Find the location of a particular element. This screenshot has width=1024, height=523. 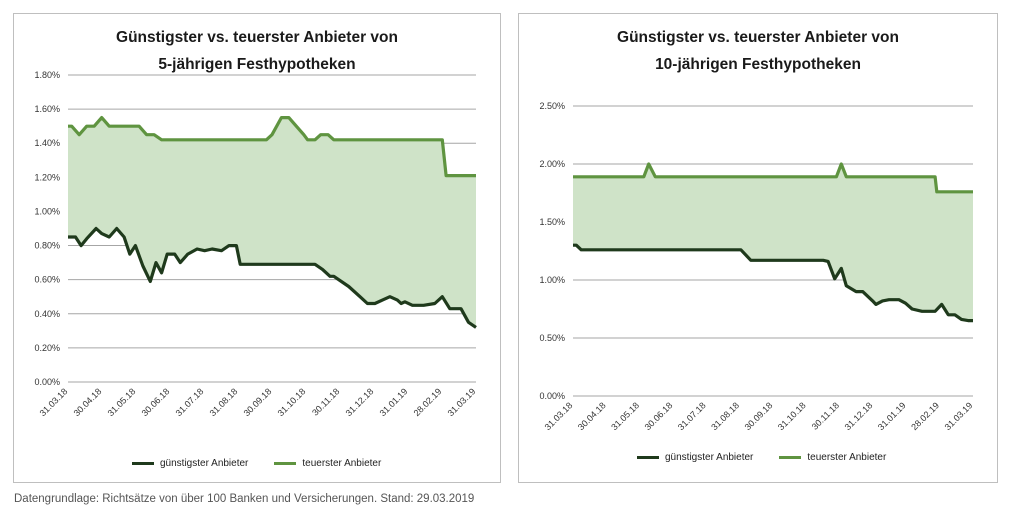

y-tick-label: 1.50% is located at coordinates (552, 222).